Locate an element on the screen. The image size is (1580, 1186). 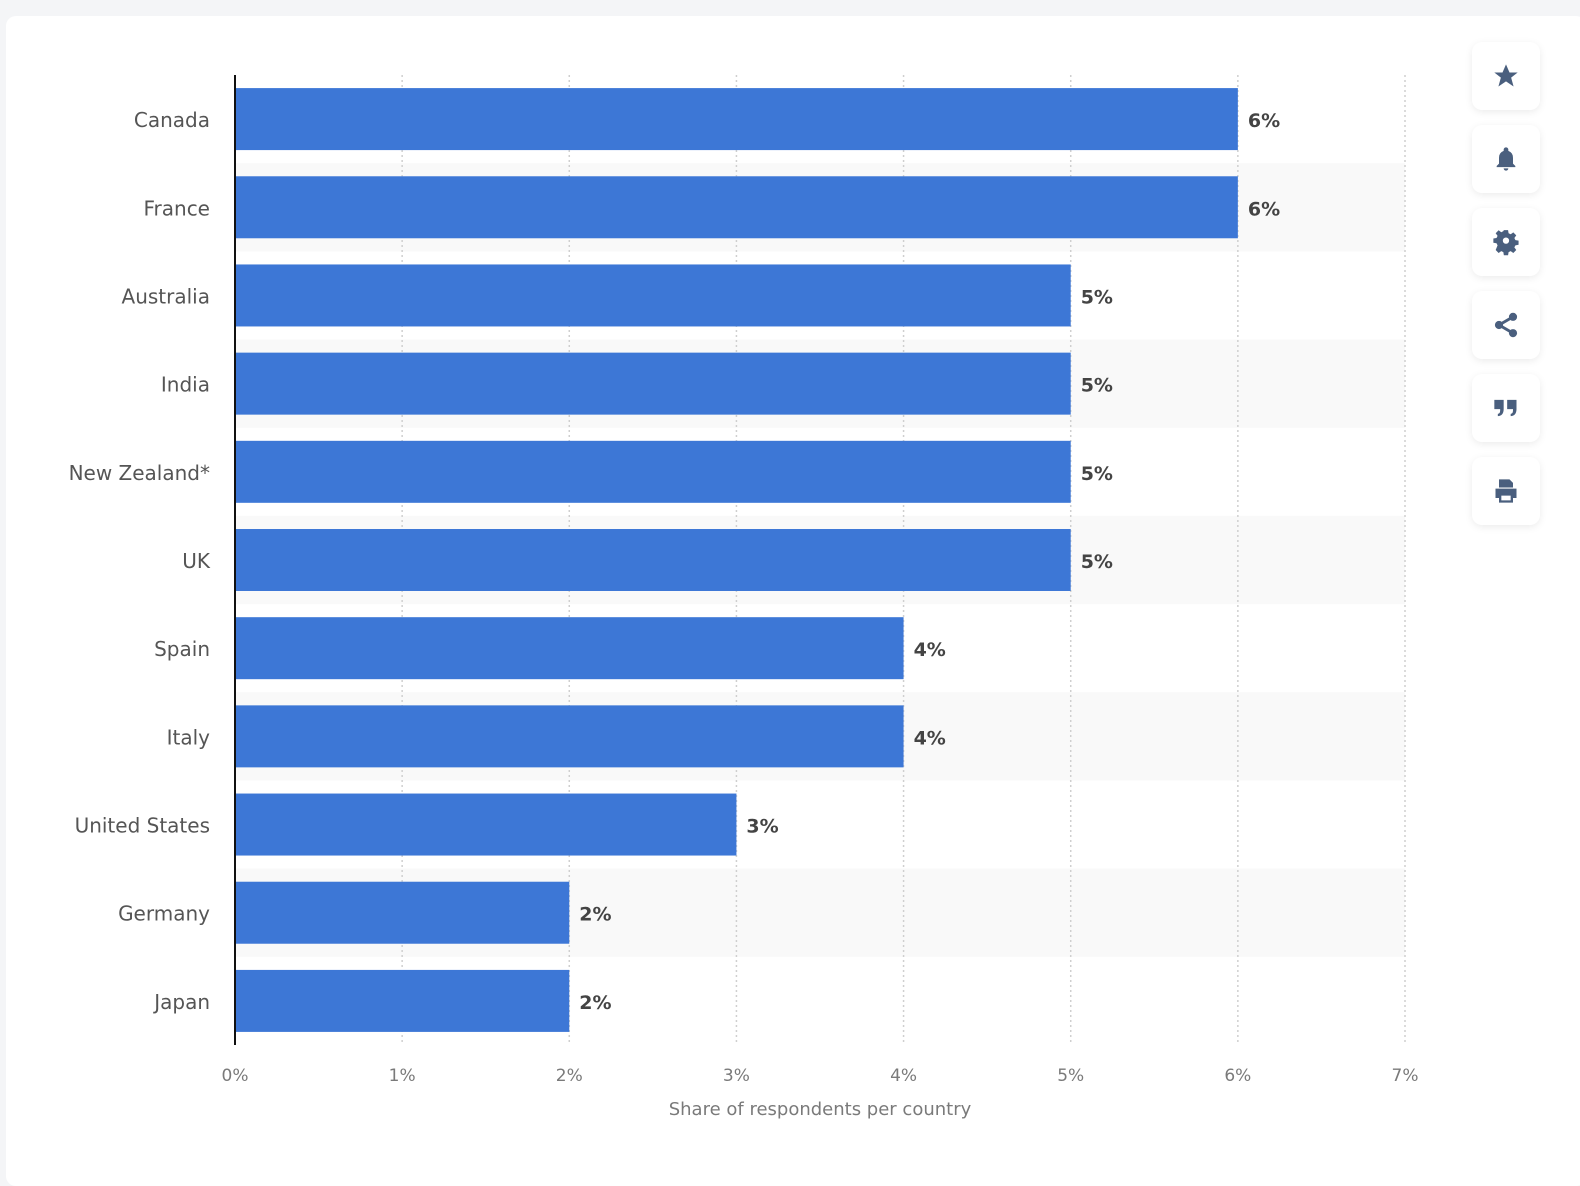
notification-button is located at coordinates (1506, 159).